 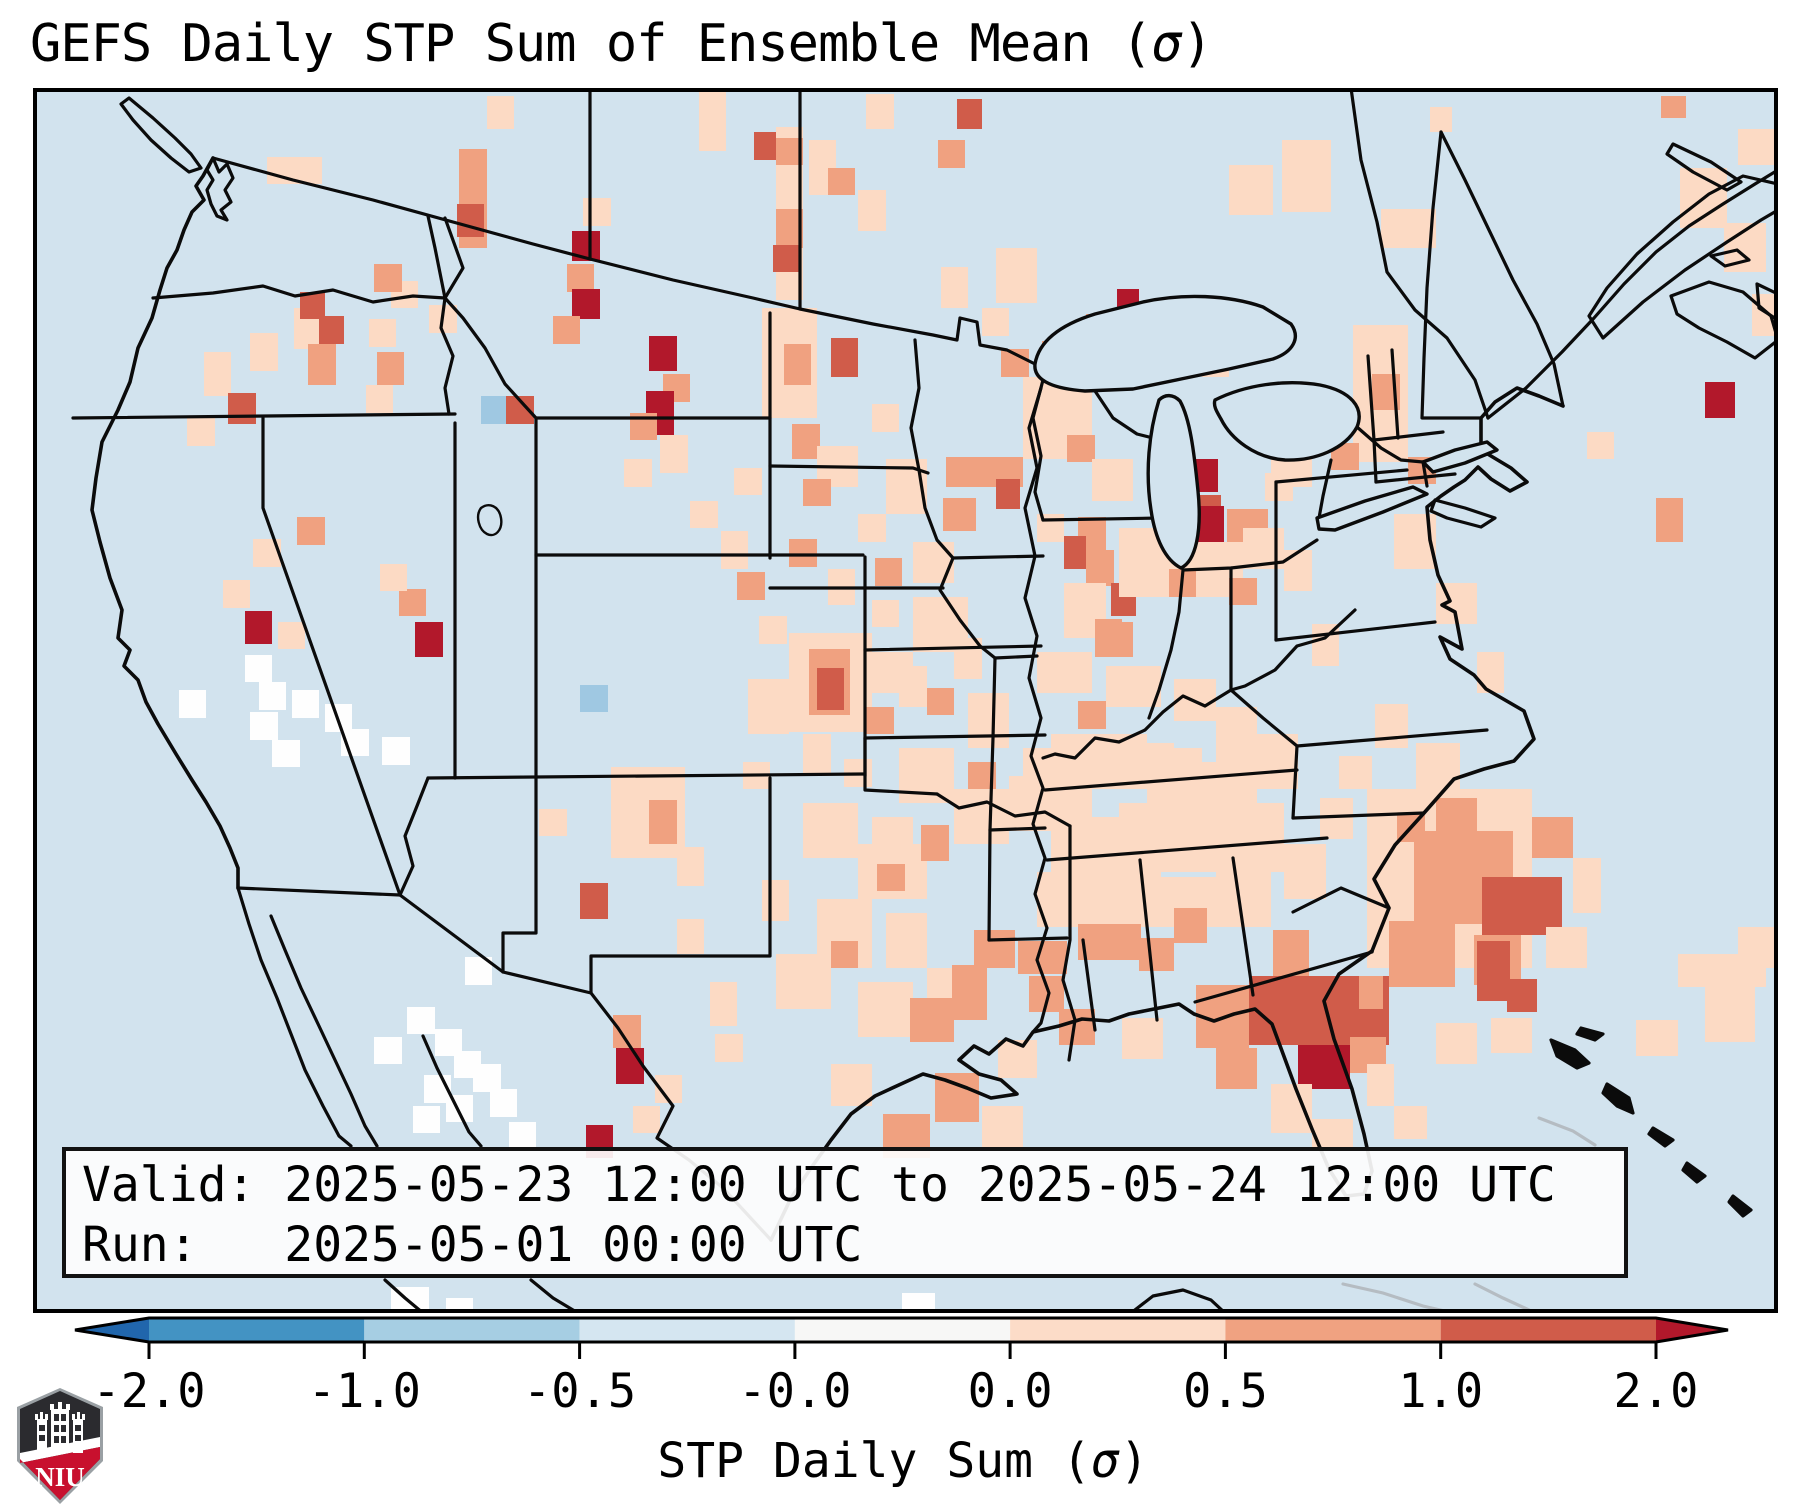 I want to click on us-canada-border, so click(x=624, y=261).